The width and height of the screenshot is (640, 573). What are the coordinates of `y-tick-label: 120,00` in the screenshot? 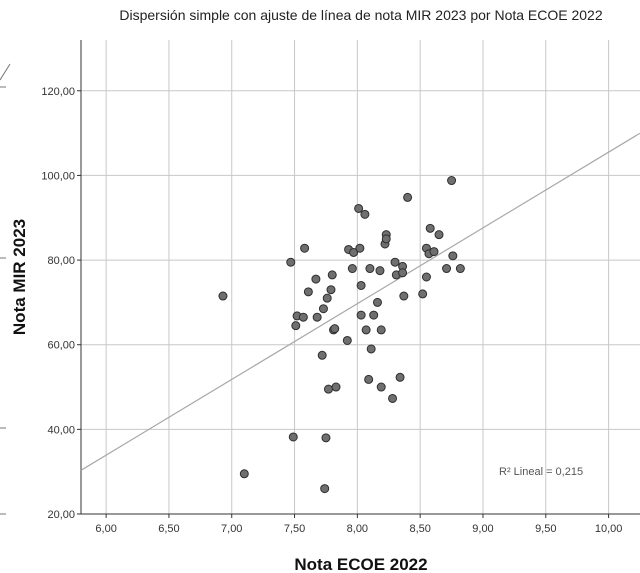 It's located at (58, 92).